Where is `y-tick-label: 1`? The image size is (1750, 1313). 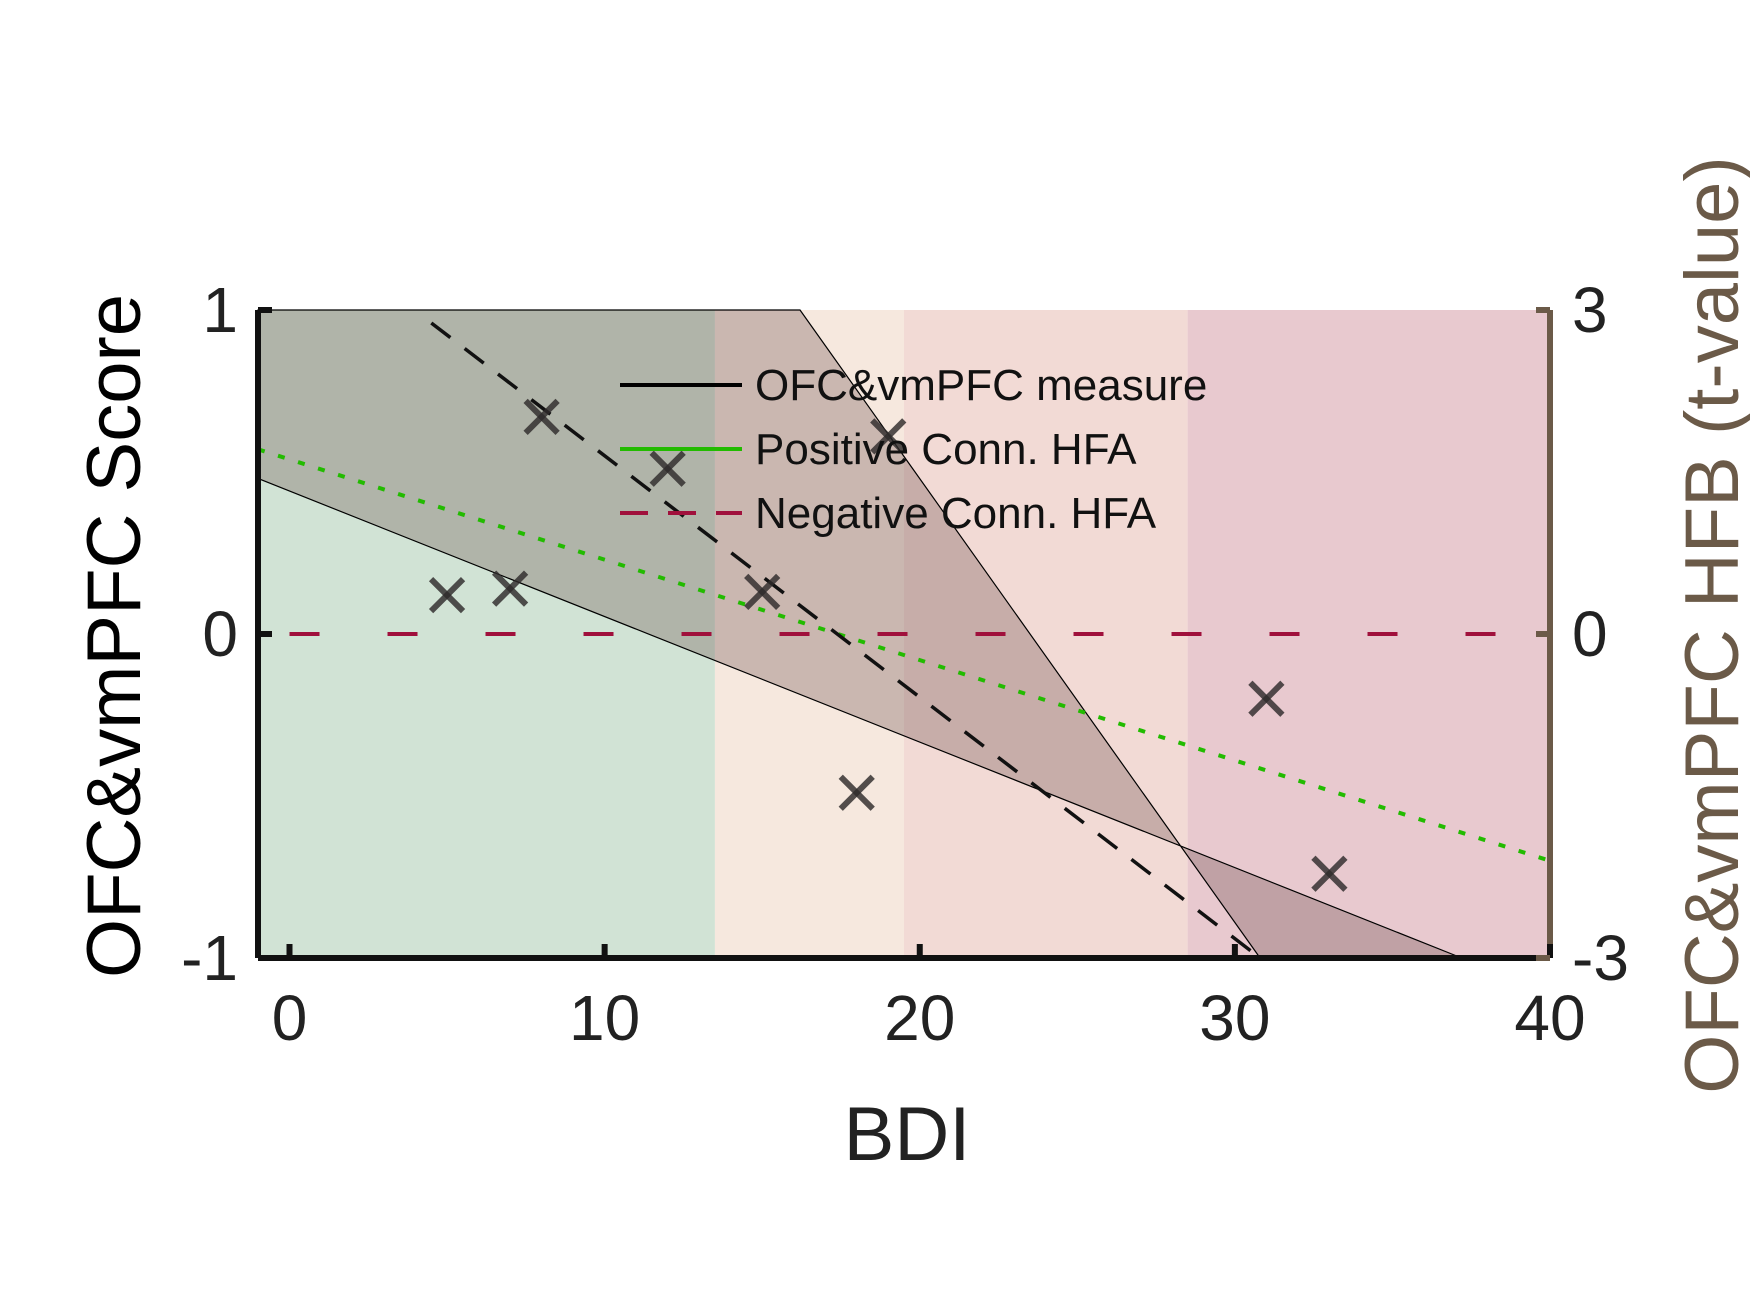
y-tick-label: 1 is located at coordinates (220, 310).